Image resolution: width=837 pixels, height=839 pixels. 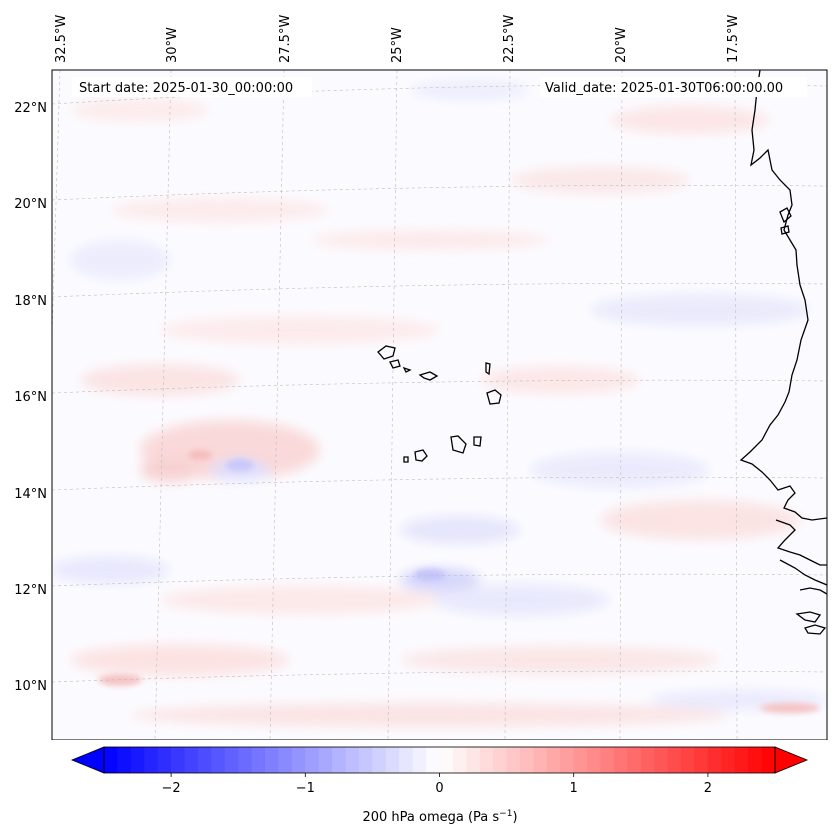 What do you see at coordinates (783, 352) in the screenshot?
I see `coastline` at bounding box center [783, 352].